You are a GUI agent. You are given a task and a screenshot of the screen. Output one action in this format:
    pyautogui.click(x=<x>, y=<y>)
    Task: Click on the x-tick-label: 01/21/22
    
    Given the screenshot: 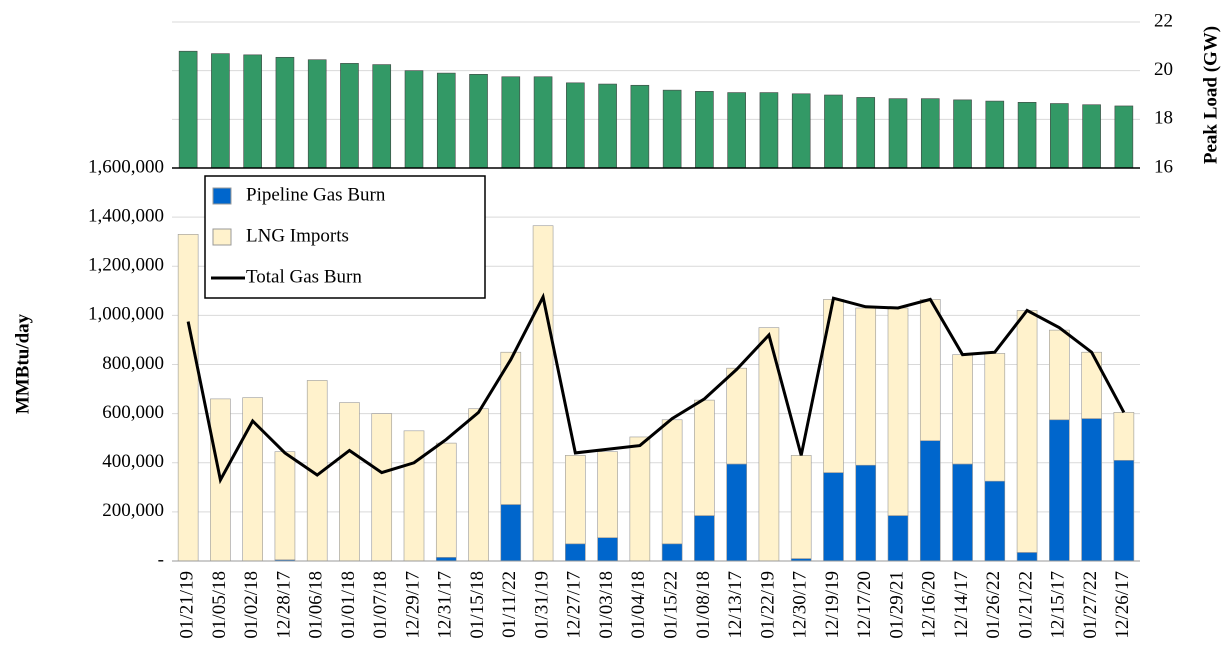 What is the action you would take?
    pyautogui.click(x=1025, y=605)
    